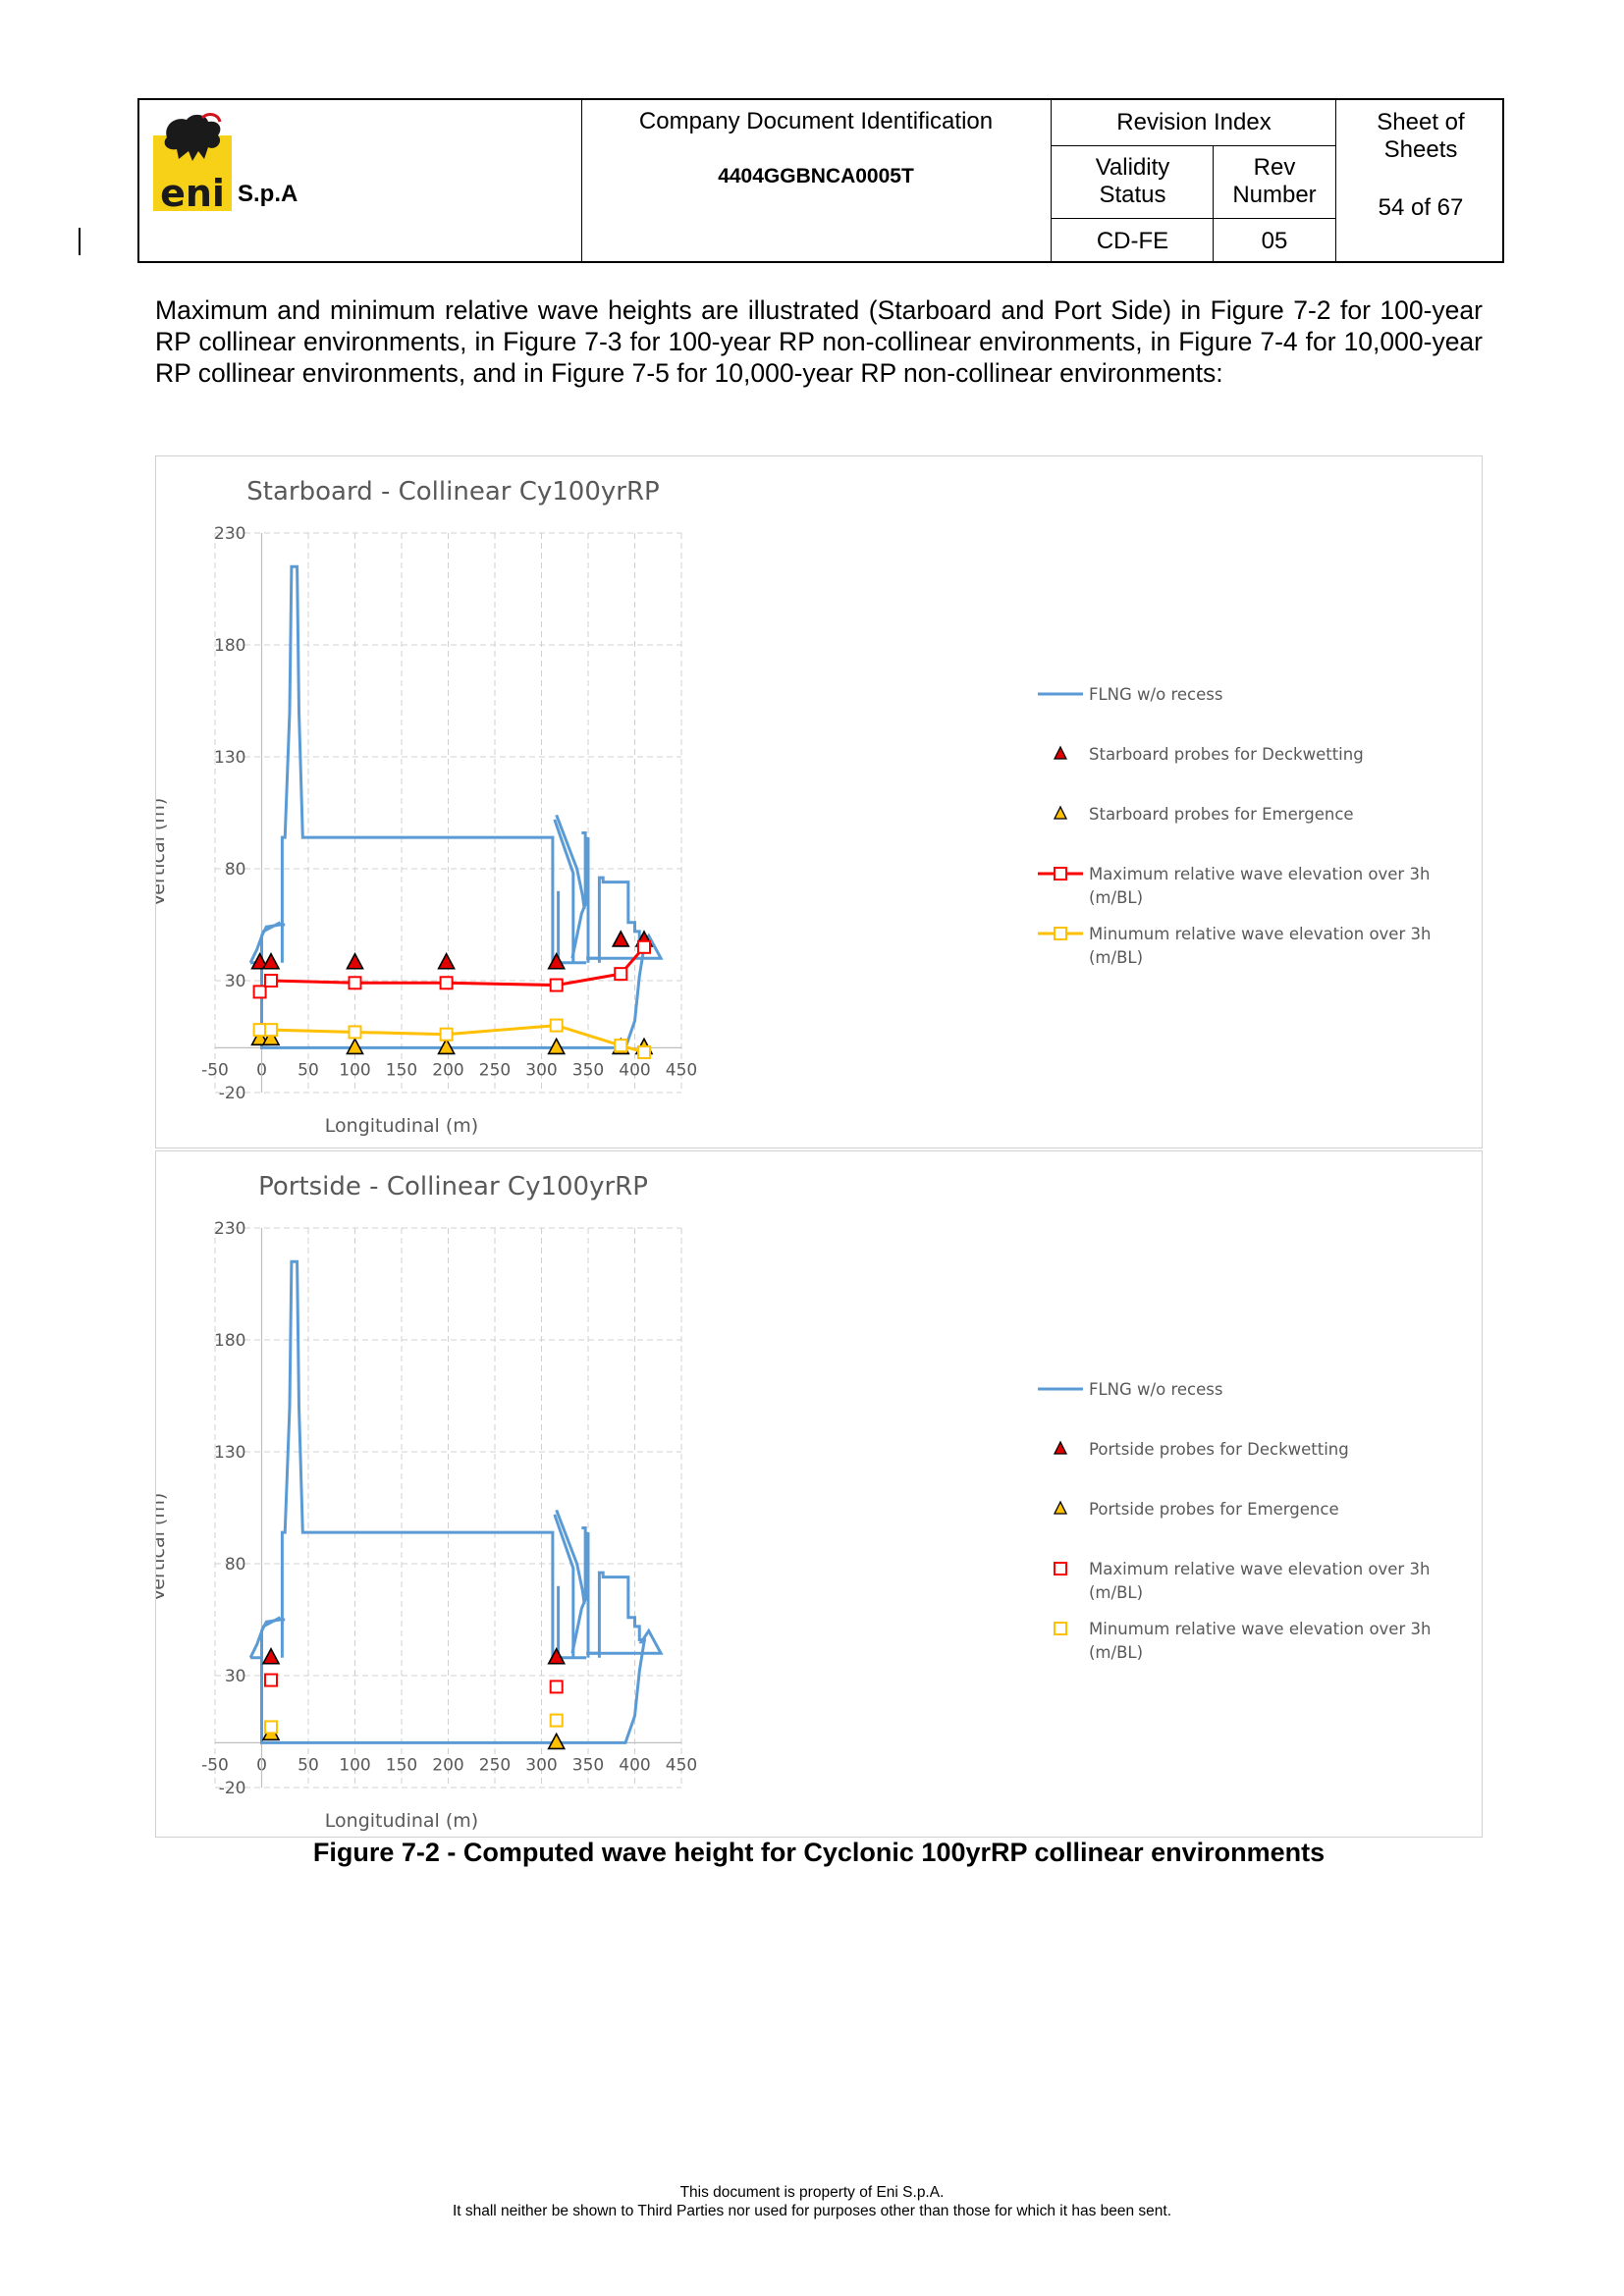 Image resolution: width=1624 pixels, height=2296 pixels. What do you see at coordinates (495, 1765) in the screenshot?
I see `x-tick-label: 250` at bounding box center [495, 1765].